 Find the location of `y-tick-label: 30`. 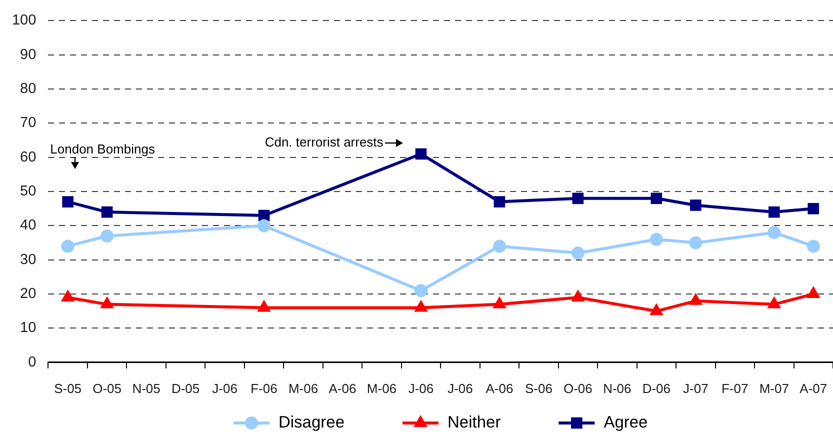

y-tick-label: 30 is located at coordinates (28, 260).